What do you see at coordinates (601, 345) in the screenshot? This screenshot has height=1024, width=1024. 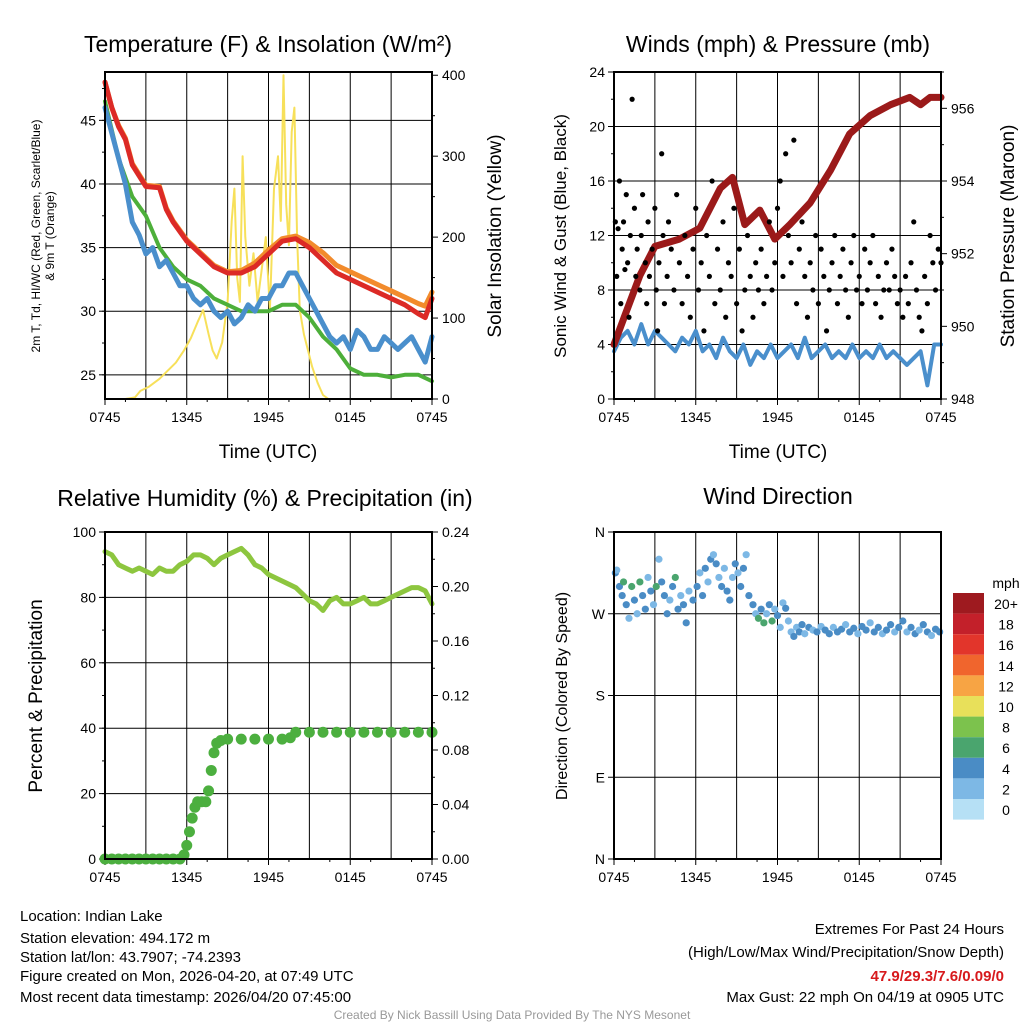 I see `y-tick-label: 4` at bounding box center [601, 345].